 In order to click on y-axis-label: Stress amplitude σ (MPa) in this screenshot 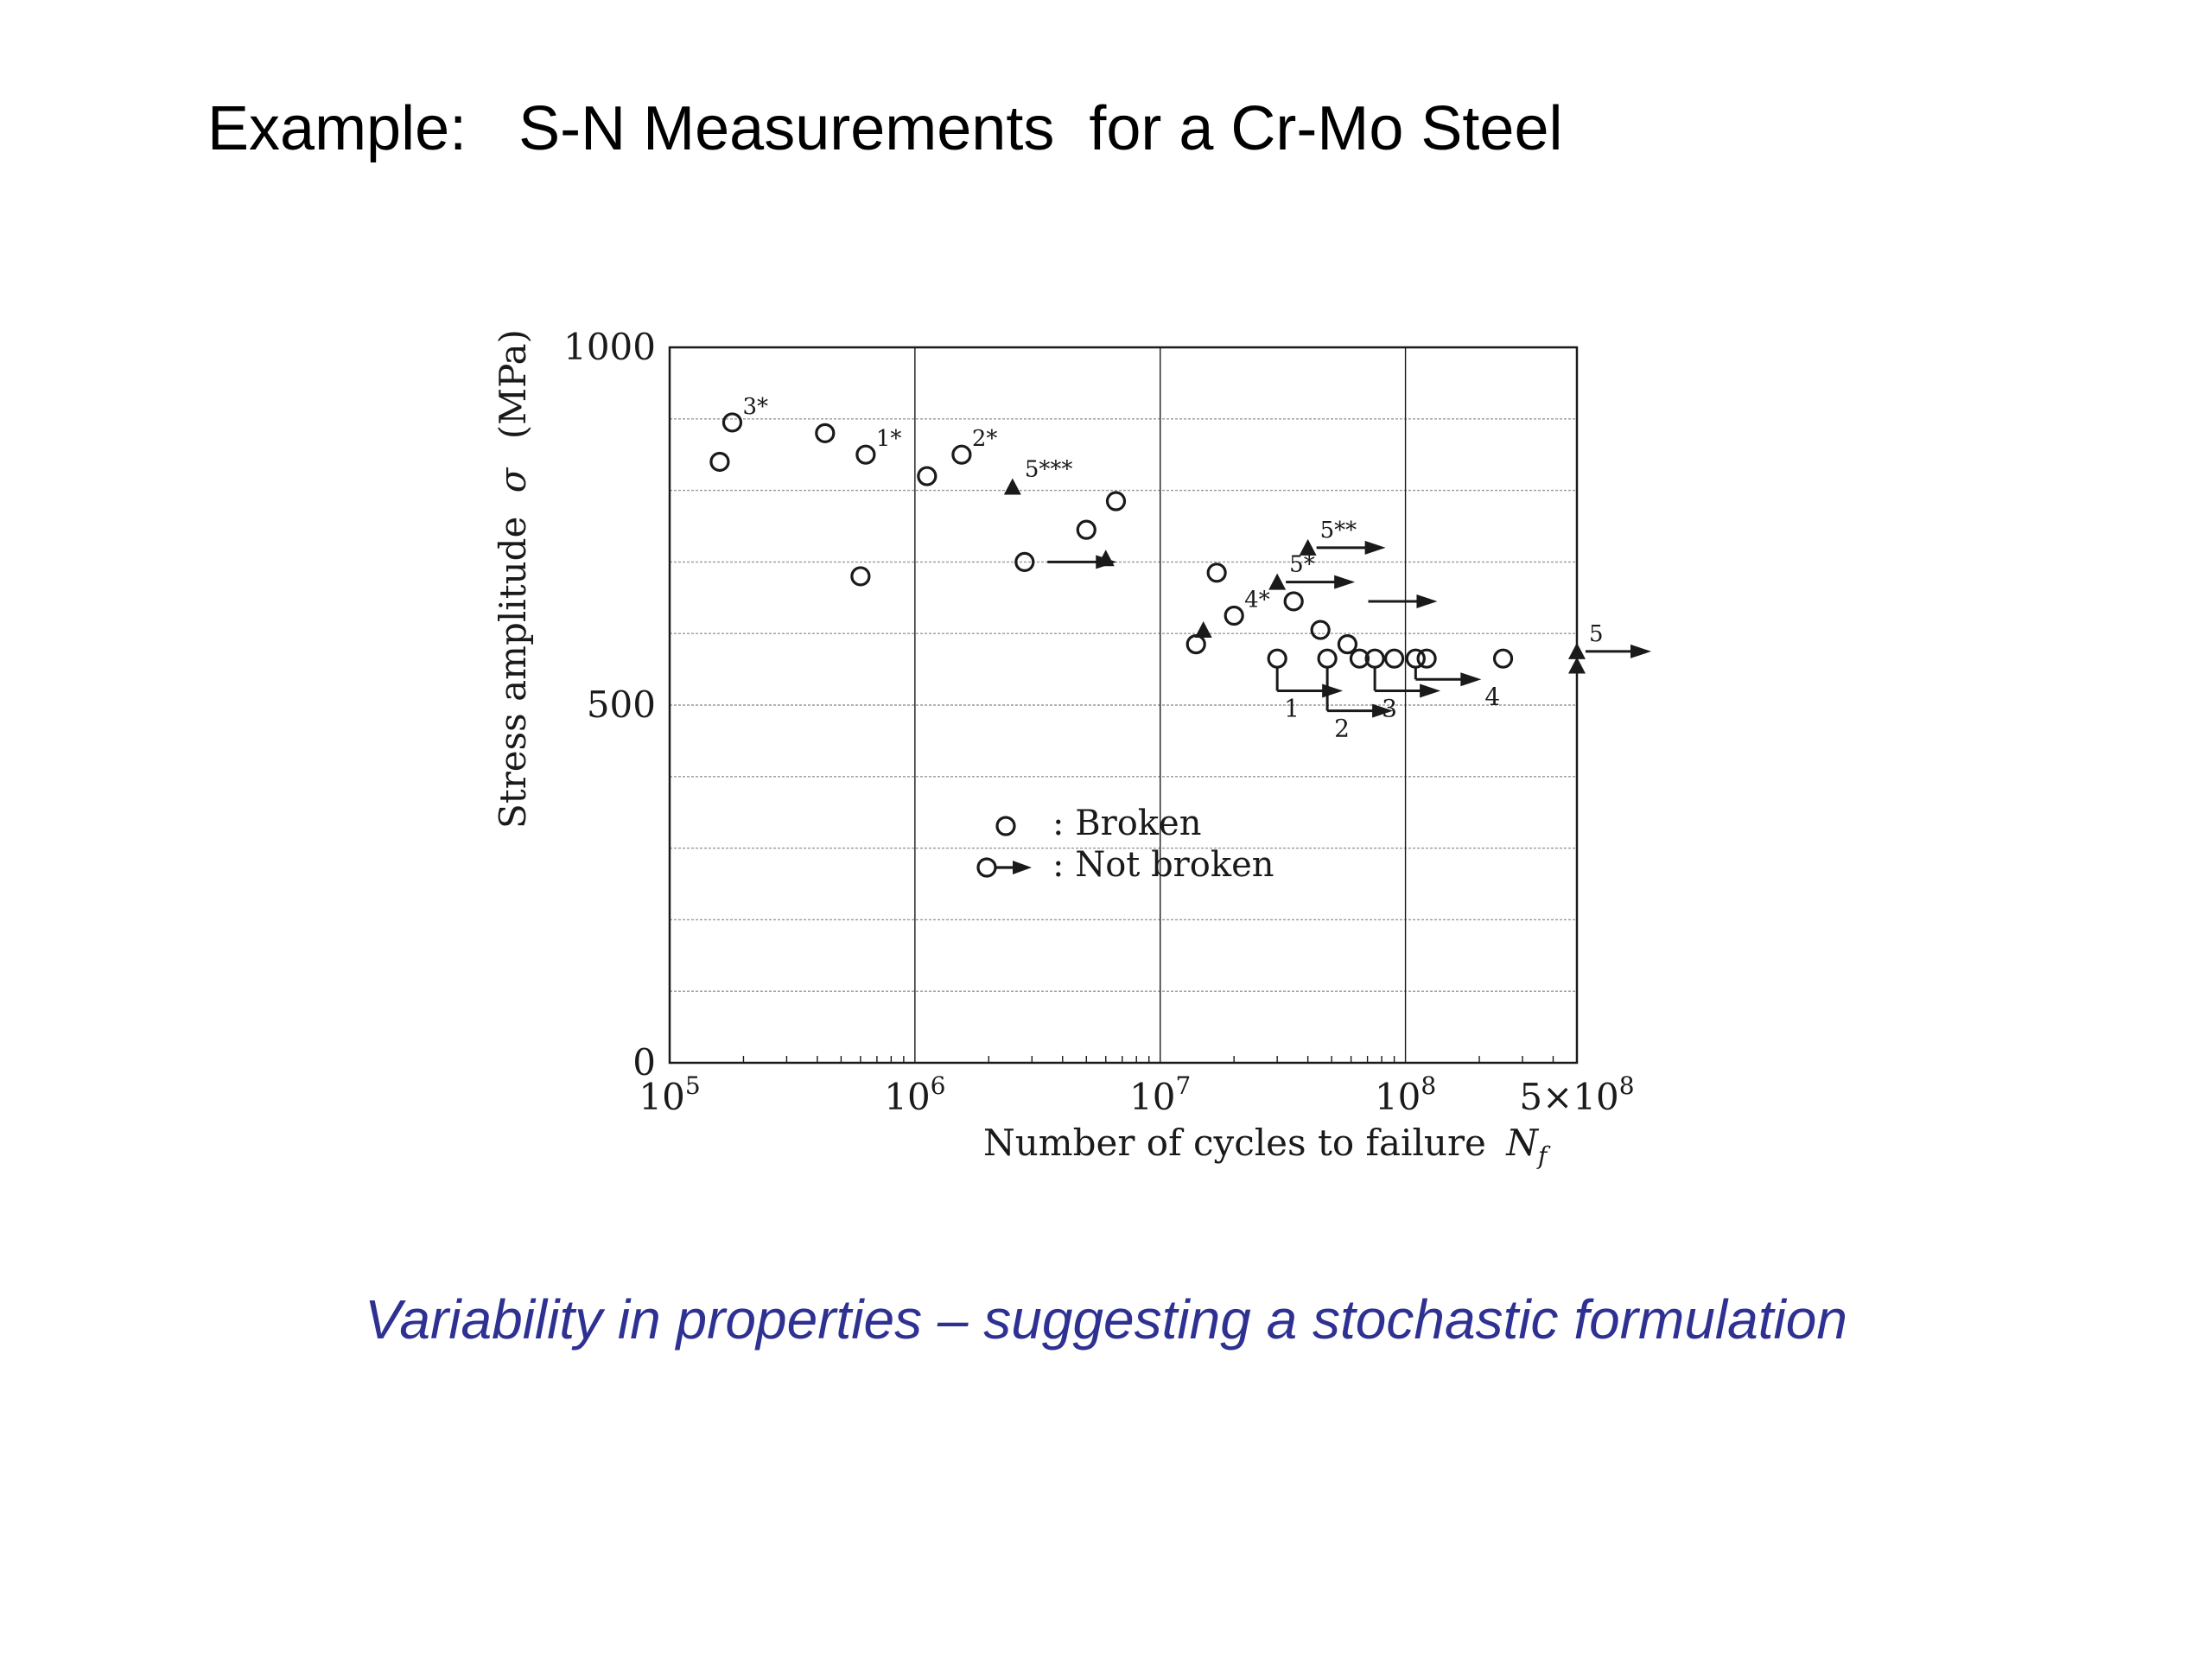, I will do `click(513, 579)`.